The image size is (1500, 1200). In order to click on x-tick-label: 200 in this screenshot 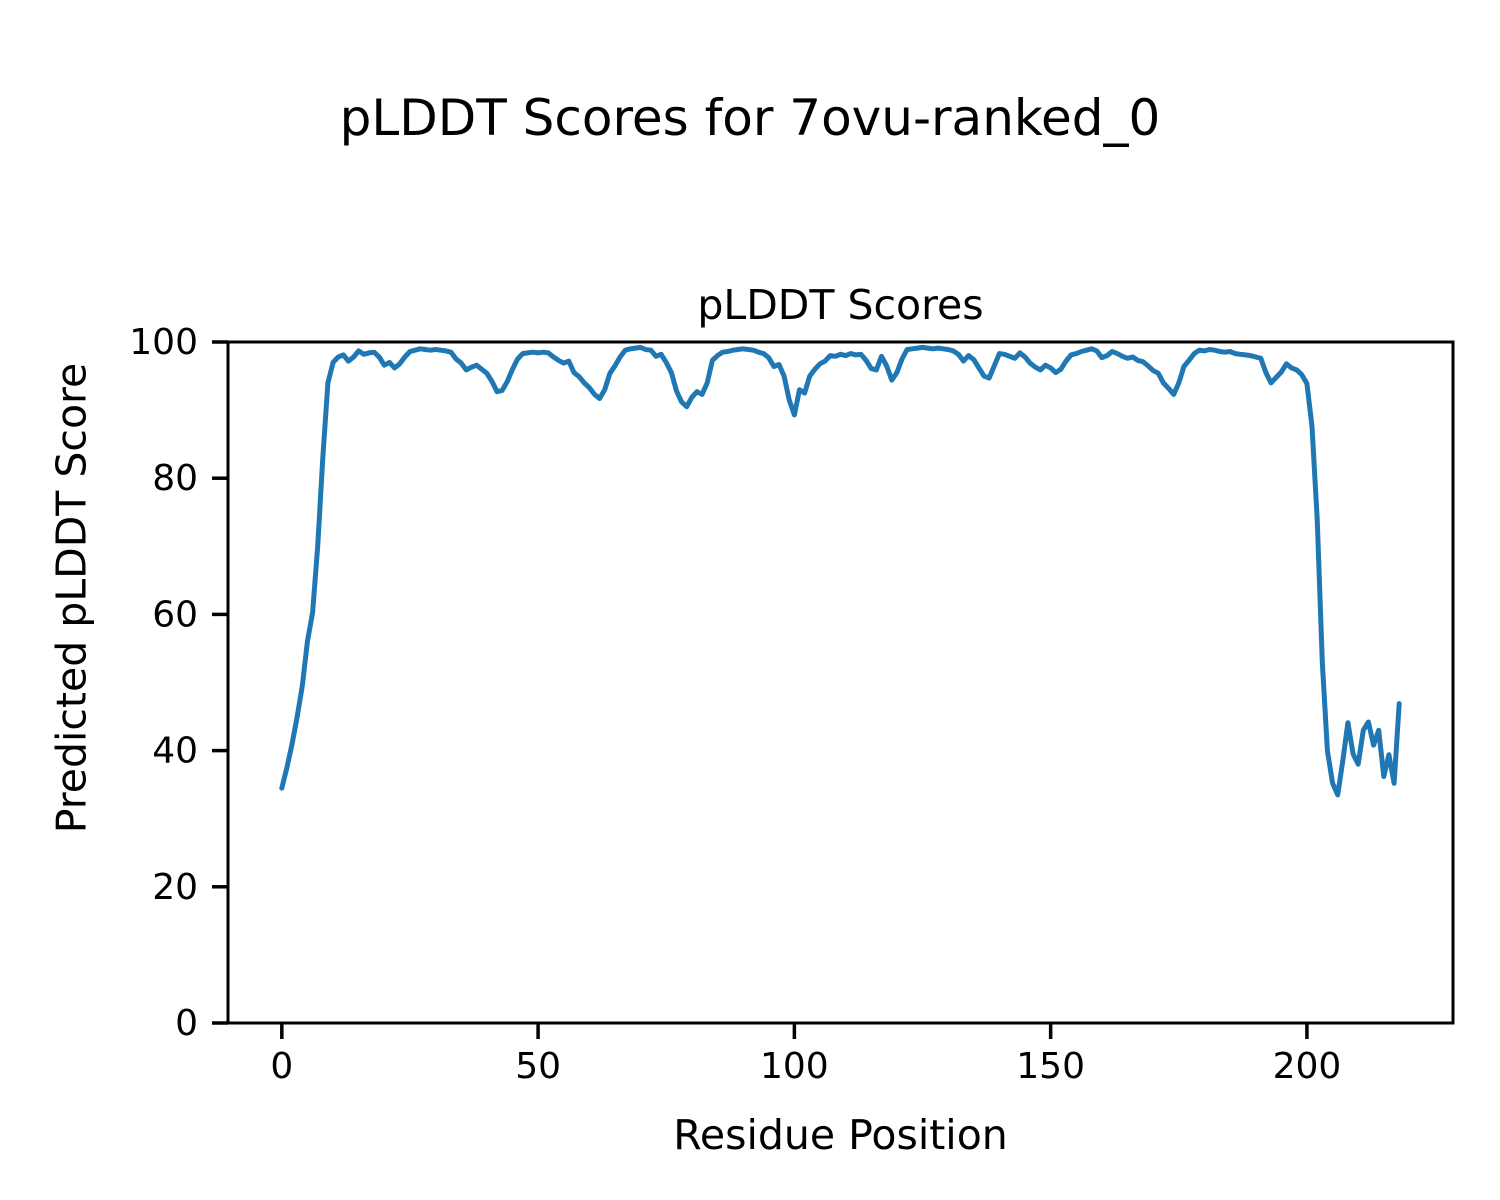, I will do `click(1307, 1066)`.